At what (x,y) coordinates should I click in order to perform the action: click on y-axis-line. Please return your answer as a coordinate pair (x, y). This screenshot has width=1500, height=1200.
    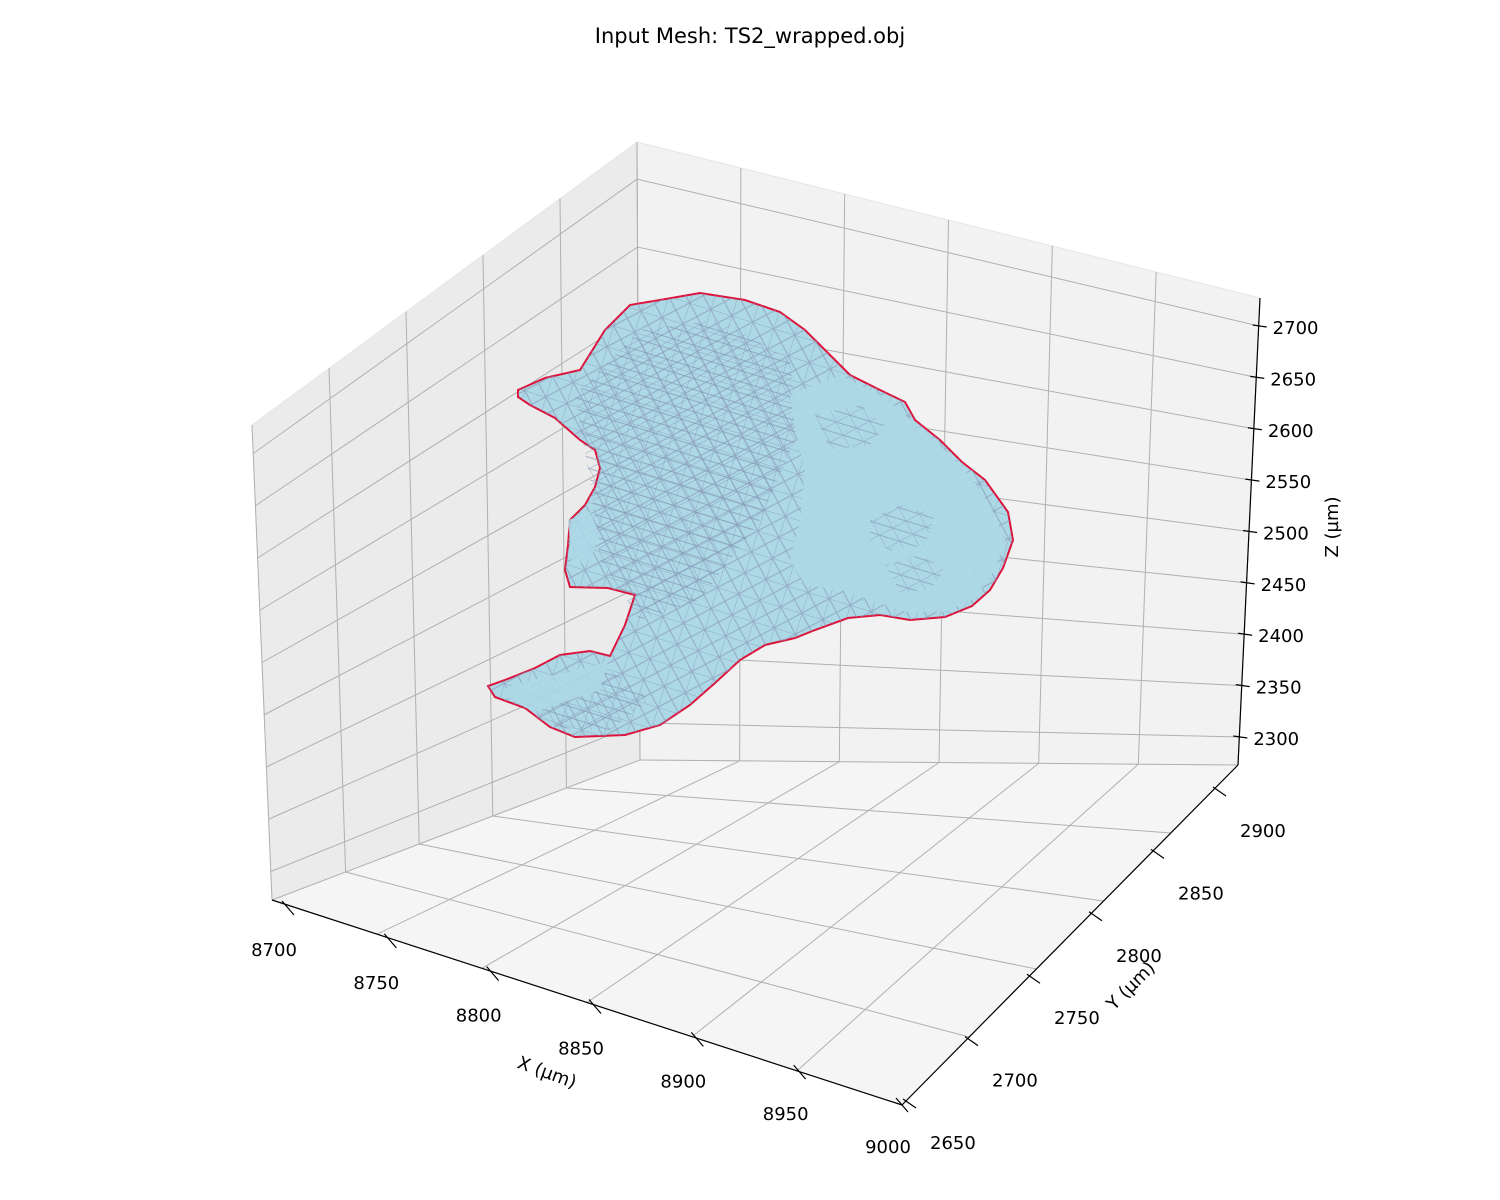
    Looking at the image, I should click on (1070, 935).